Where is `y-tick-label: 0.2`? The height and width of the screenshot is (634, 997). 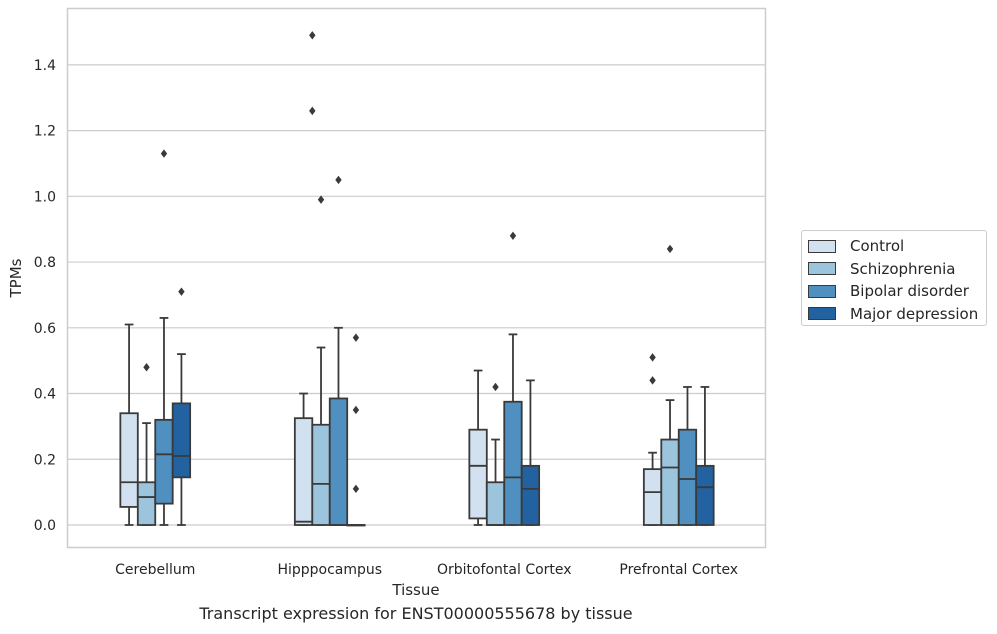
y-tick-label: 0.2 is located at coordinates (45, 460).